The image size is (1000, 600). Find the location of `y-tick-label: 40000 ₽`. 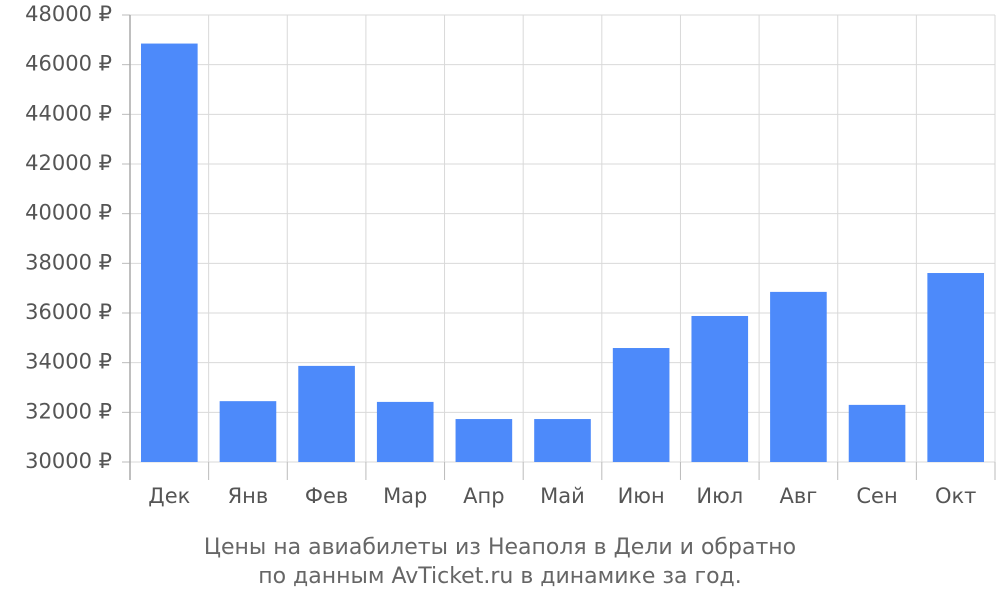

y-tick-label: 40000 ₽ is located at coordinates (68, 213).